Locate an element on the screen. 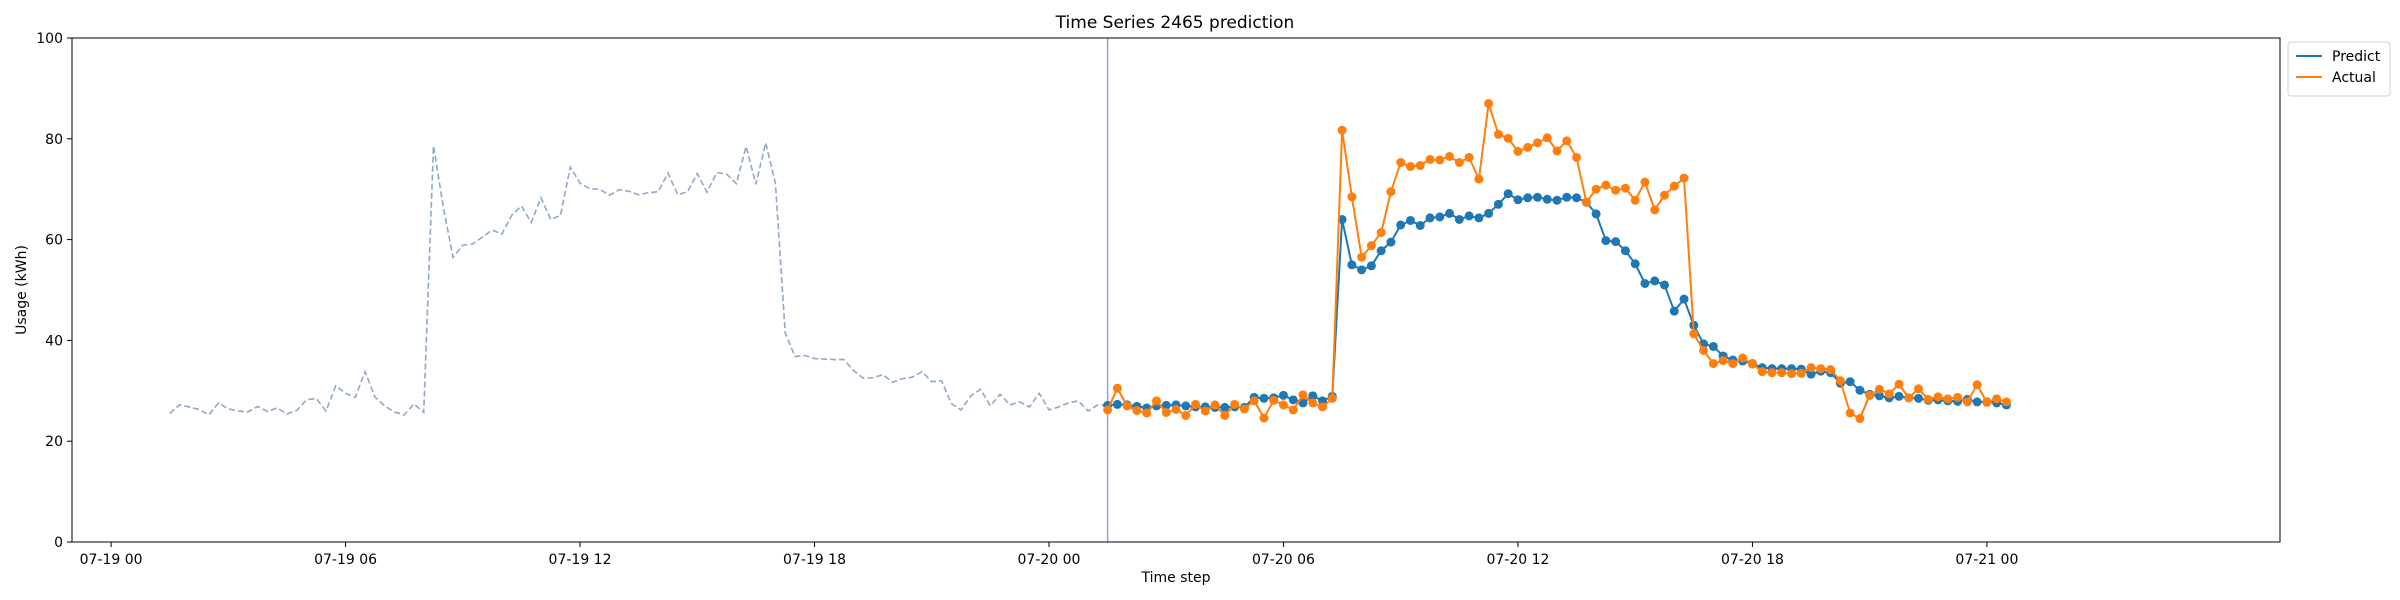 The image size is (2400, 600). x-tick-label-4: 07-20 00 is located at coordinates (1049, 560).